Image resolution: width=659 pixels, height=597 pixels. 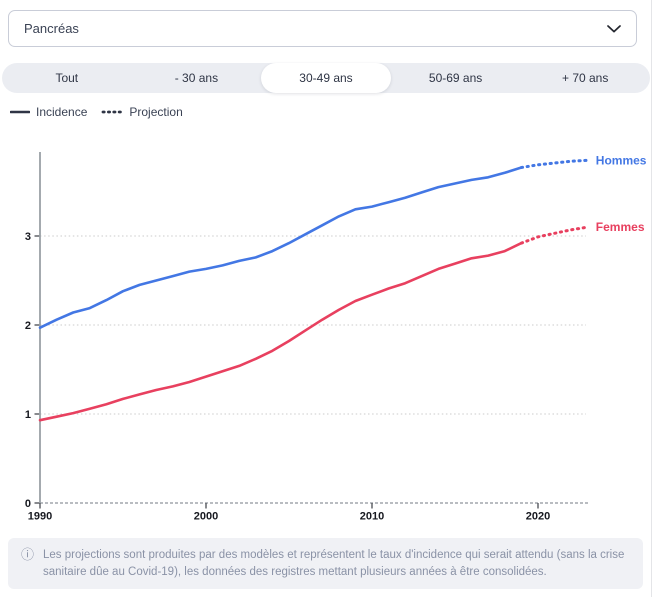 I want to click on legend-projection-label: Projection, so click(x=156, y=112).